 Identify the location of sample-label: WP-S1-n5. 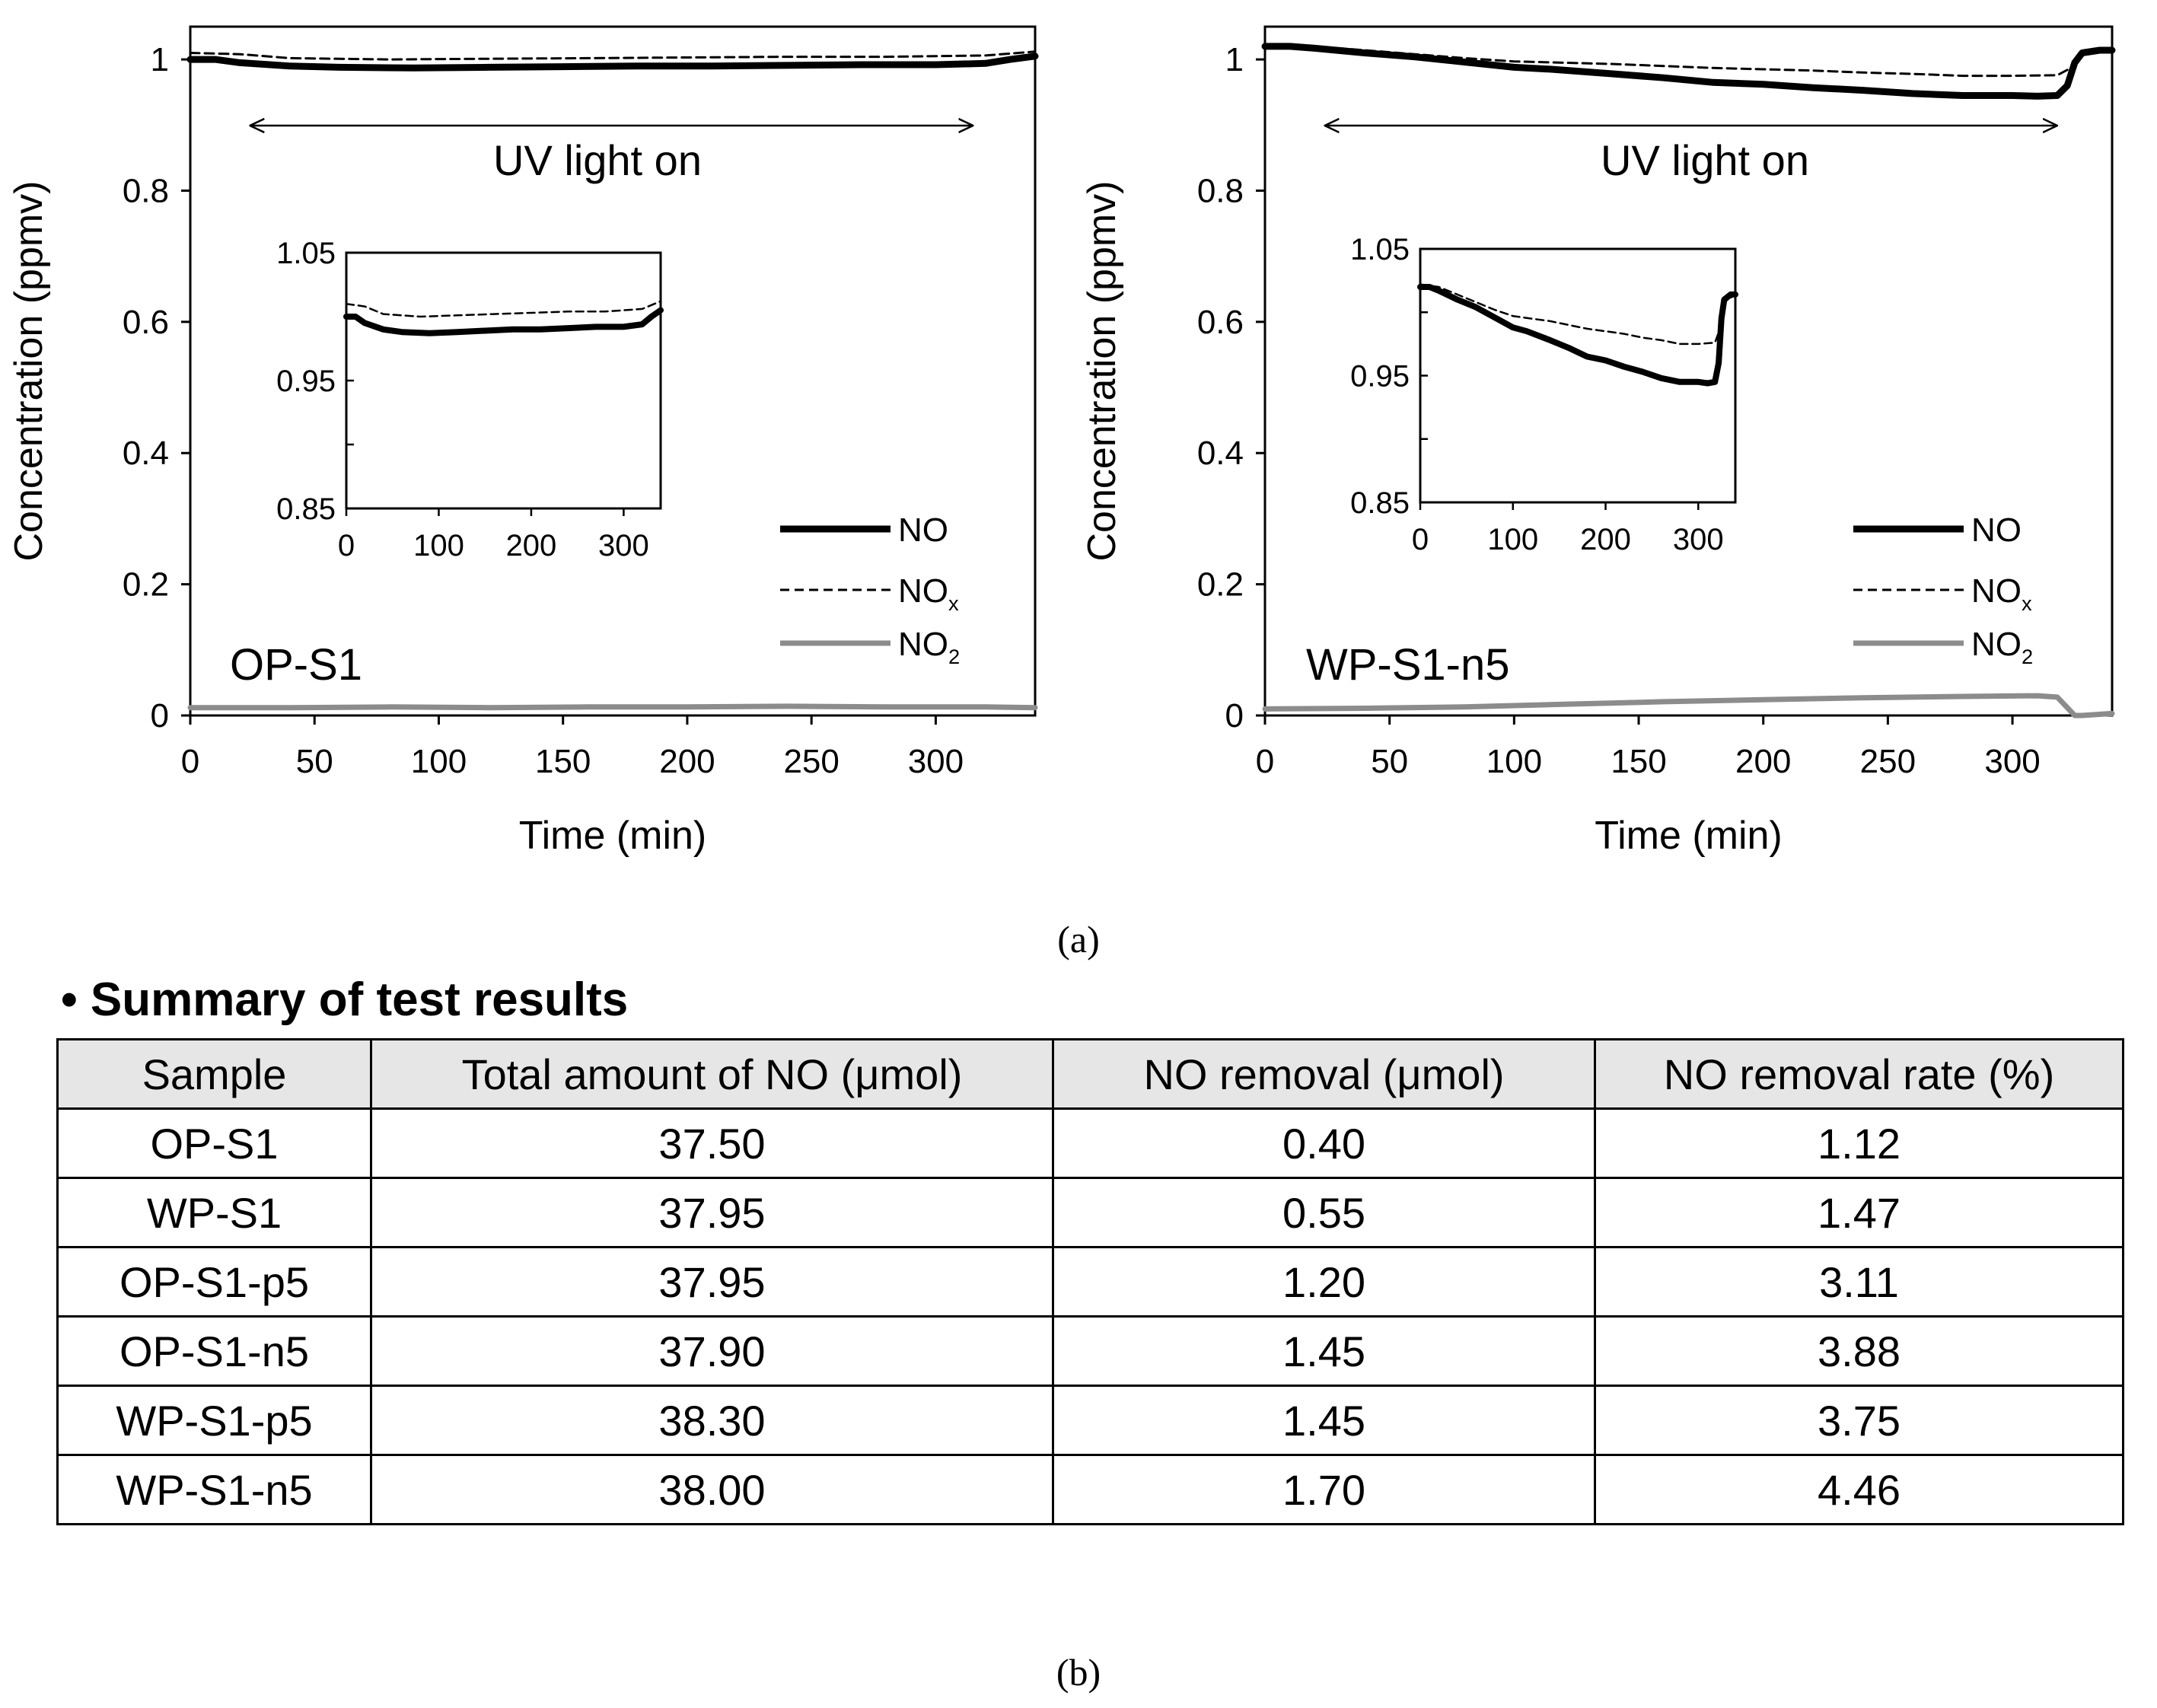
(1408, 665).